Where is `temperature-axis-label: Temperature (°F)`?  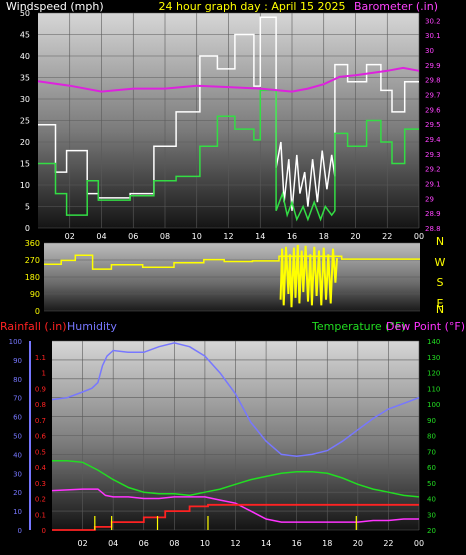 temperature-axis-label: Temperature (°F) is located at coordinates (358, 326).